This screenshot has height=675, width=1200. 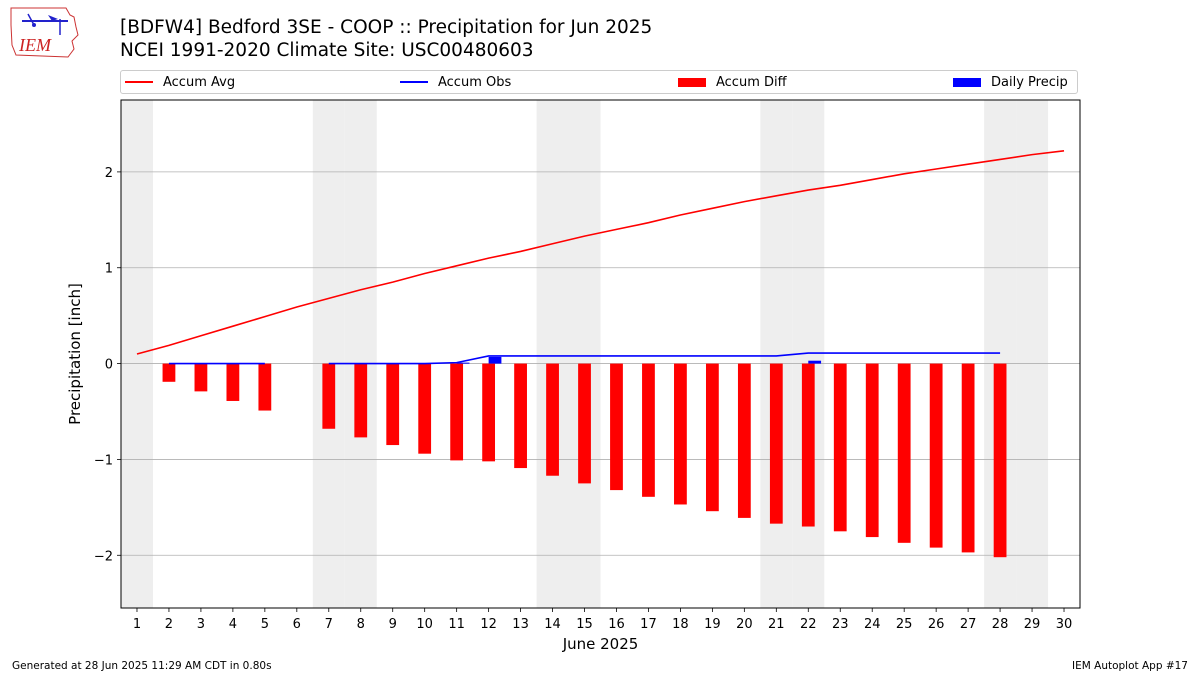 I want to click on x-tick-label: 16, so click(x=616, y=624).